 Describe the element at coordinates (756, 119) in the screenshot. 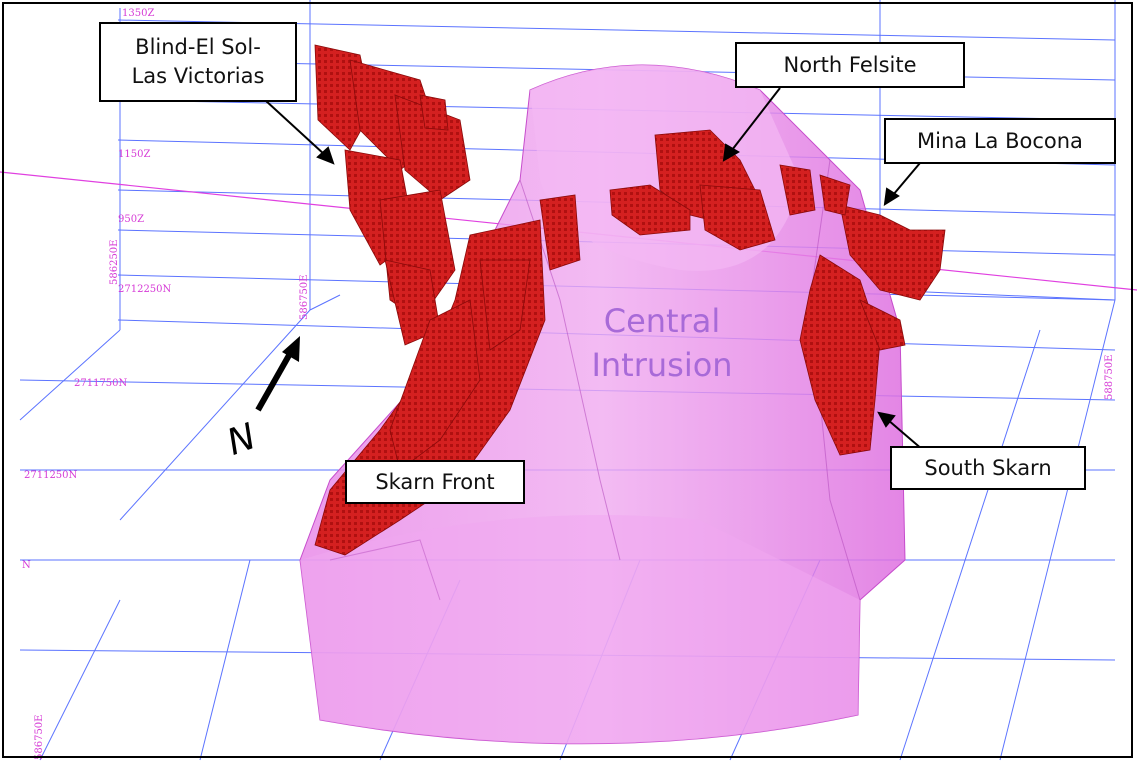

I see `leader-north-felsite` at that location.